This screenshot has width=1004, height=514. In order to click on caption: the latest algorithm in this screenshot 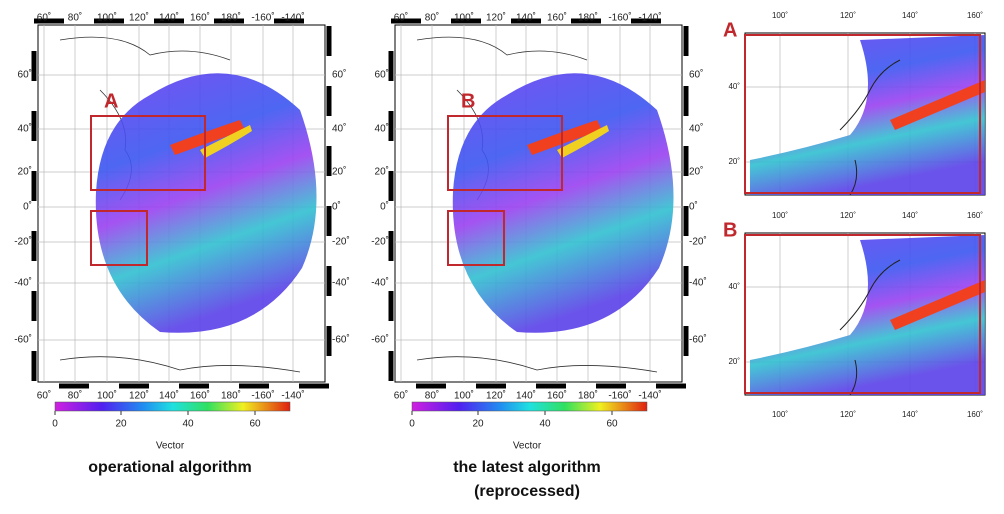, I will do `click(527, 467)`.